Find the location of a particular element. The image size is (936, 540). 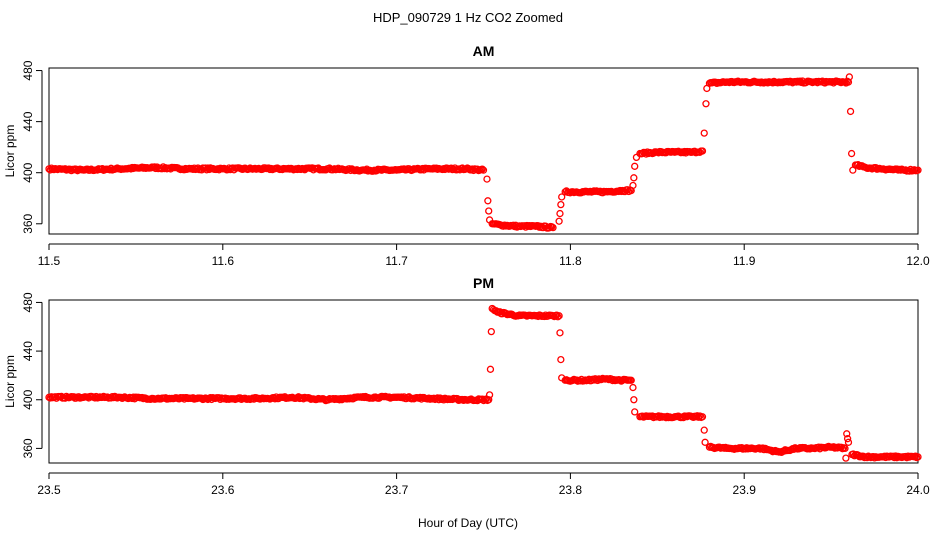

x-tick-label: 11.6 is located at coordinates (223, 261).